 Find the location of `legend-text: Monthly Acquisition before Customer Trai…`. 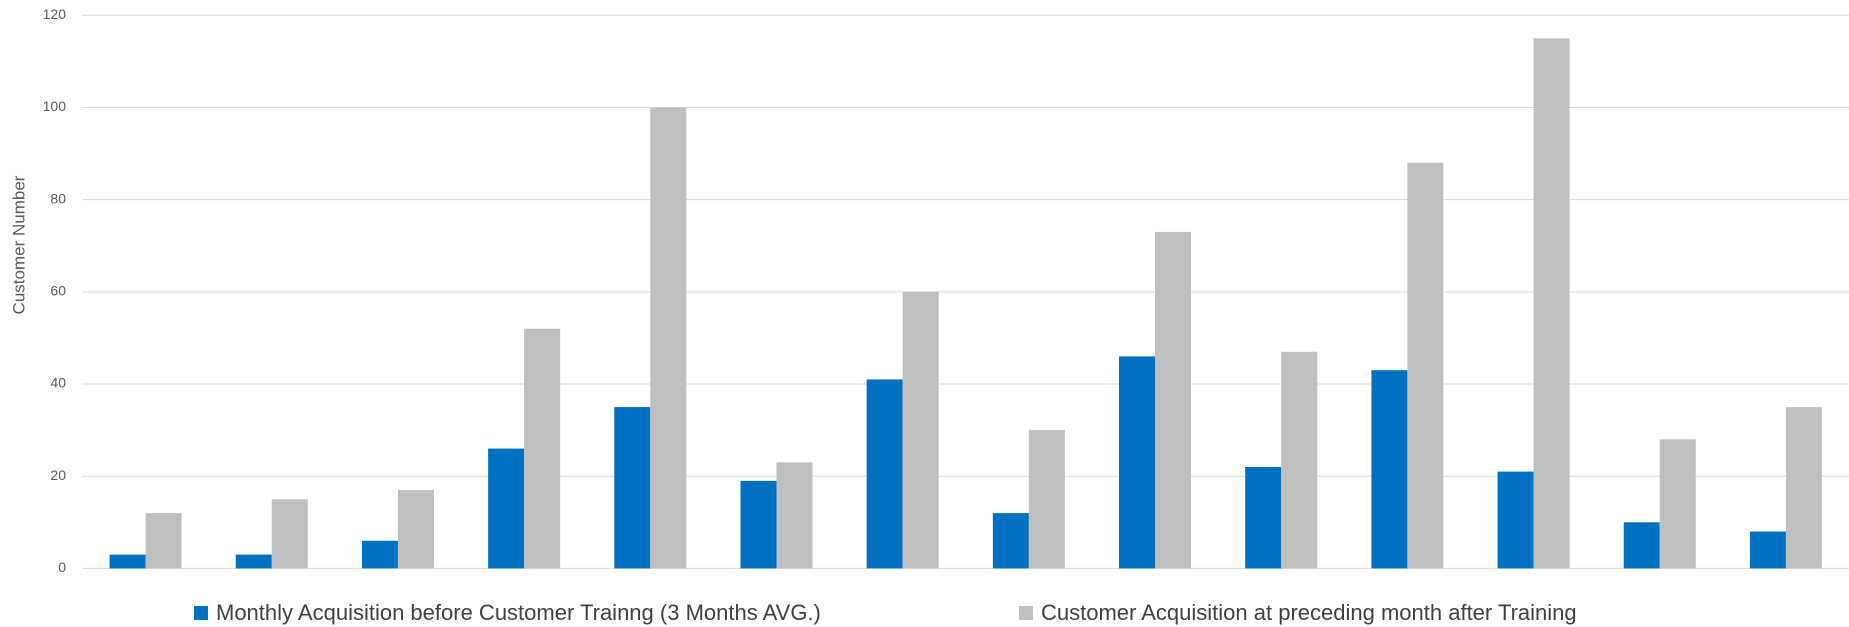

legend-text: Monthly Acquisition before Customer Trai… is located at coordinates (518, 612).